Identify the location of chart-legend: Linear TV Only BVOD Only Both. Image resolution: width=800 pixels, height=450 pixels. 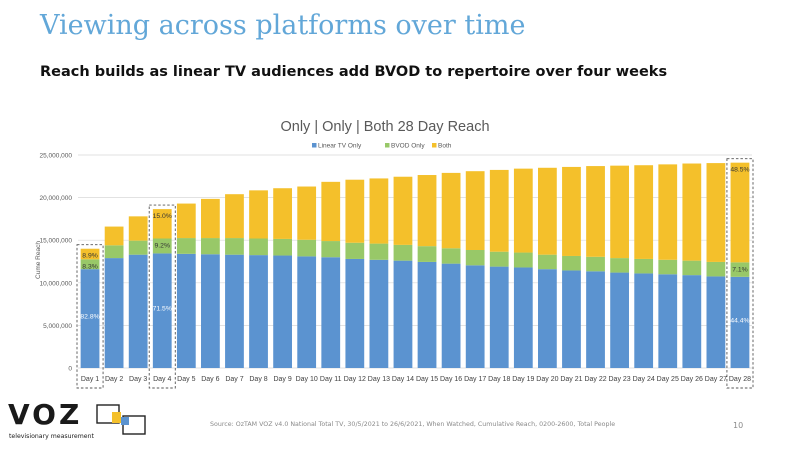
(382, 146).